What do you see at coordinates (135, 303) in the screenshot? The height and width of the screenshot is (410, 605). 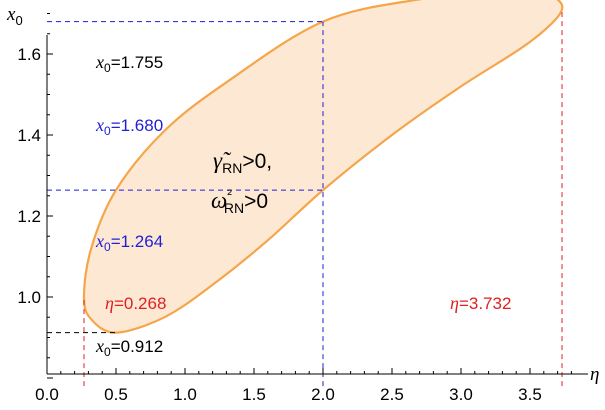 I see `reference-line-label-5: η=0.268` at bounding box center [135, 303].